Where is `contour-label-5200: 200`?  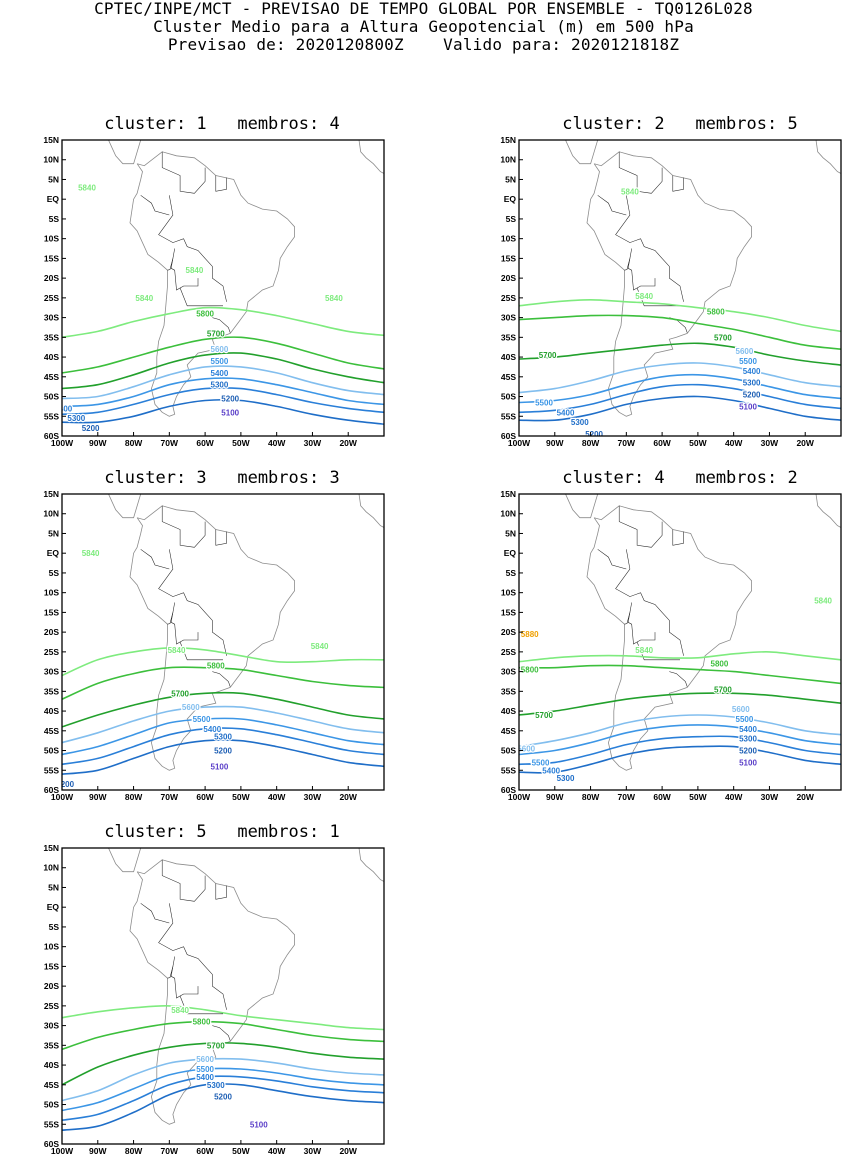 contour-label-5200: 200 is located at coordinates (68, 784).